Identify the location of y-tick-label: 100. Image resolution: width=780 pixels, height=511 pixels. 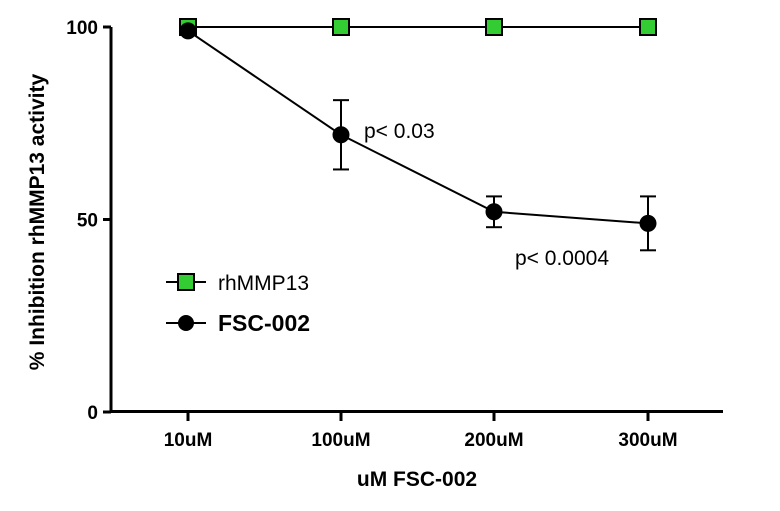
(82, 28).